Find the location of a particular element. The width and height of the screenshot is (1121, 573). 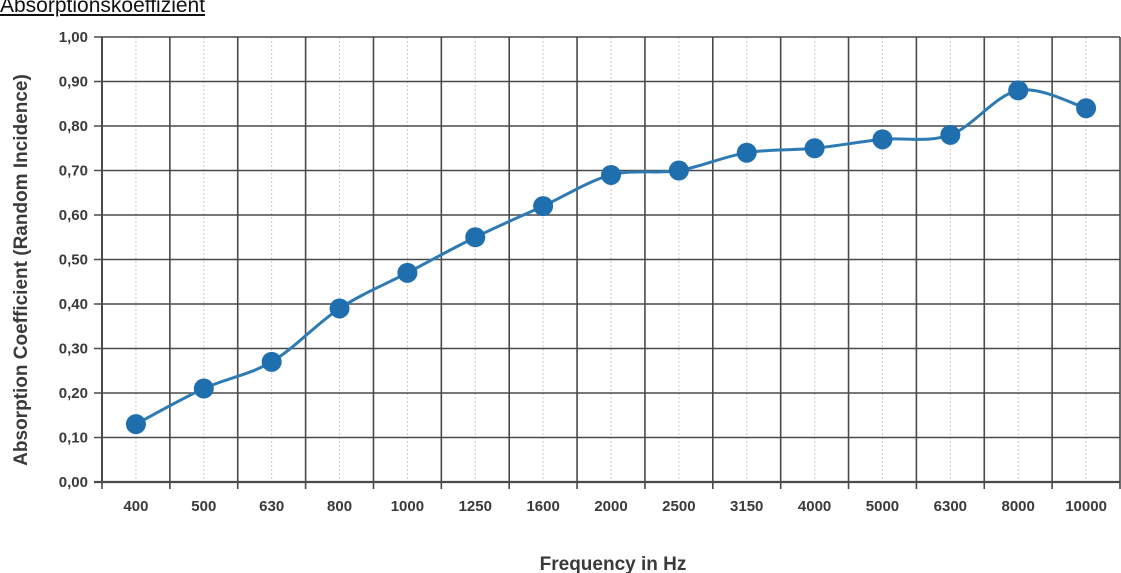

x-tick-label: 6300 is located at coordinates (950, 506).